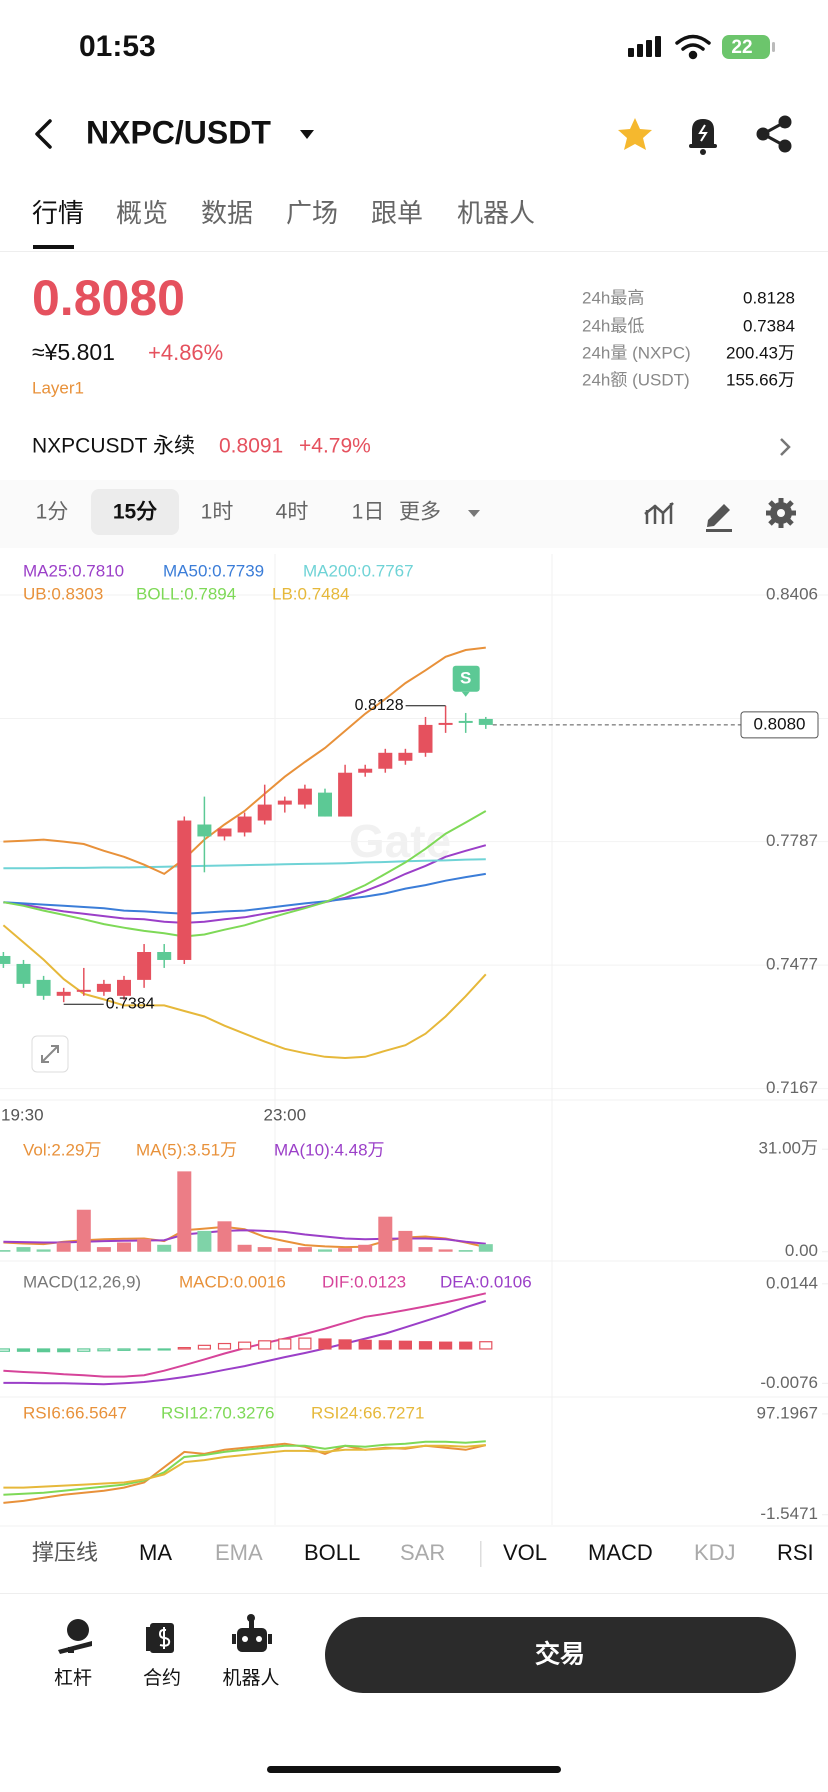 This screenshot has width=828, height=1792. What do you see at coordinates (703, 137) in the screenshot?
I see `alert-bell` at bounding box center [703, 137].